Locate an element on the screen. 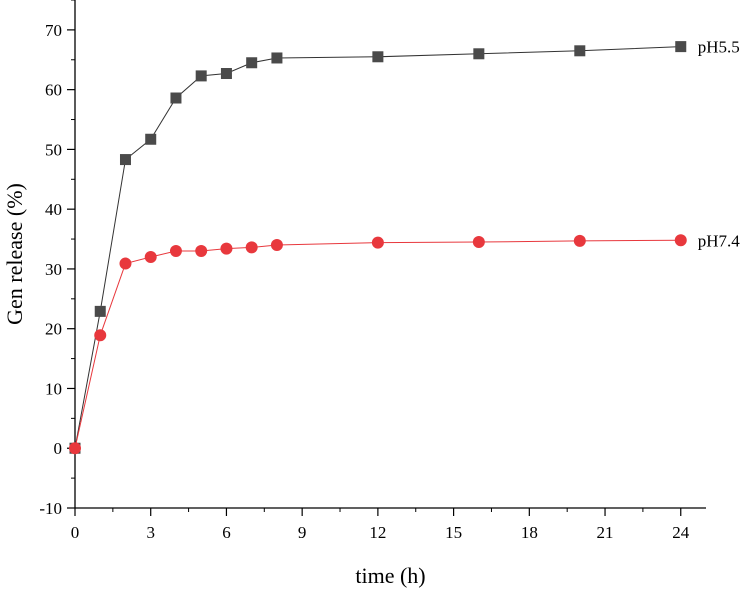  x-tick-label: 15 is located at coordinates (453, 532).